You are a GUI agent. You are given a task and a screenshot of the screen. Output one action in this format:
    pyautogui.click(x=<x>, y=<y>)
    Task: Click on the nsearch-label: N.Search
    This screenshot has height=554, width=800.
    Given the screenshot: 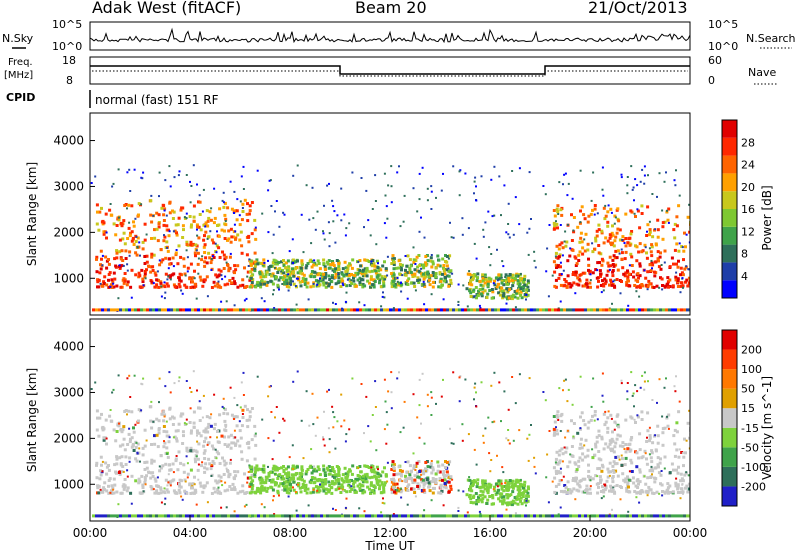 What is the action you would take?
    pyautogui.click(x=771, y=38)
    